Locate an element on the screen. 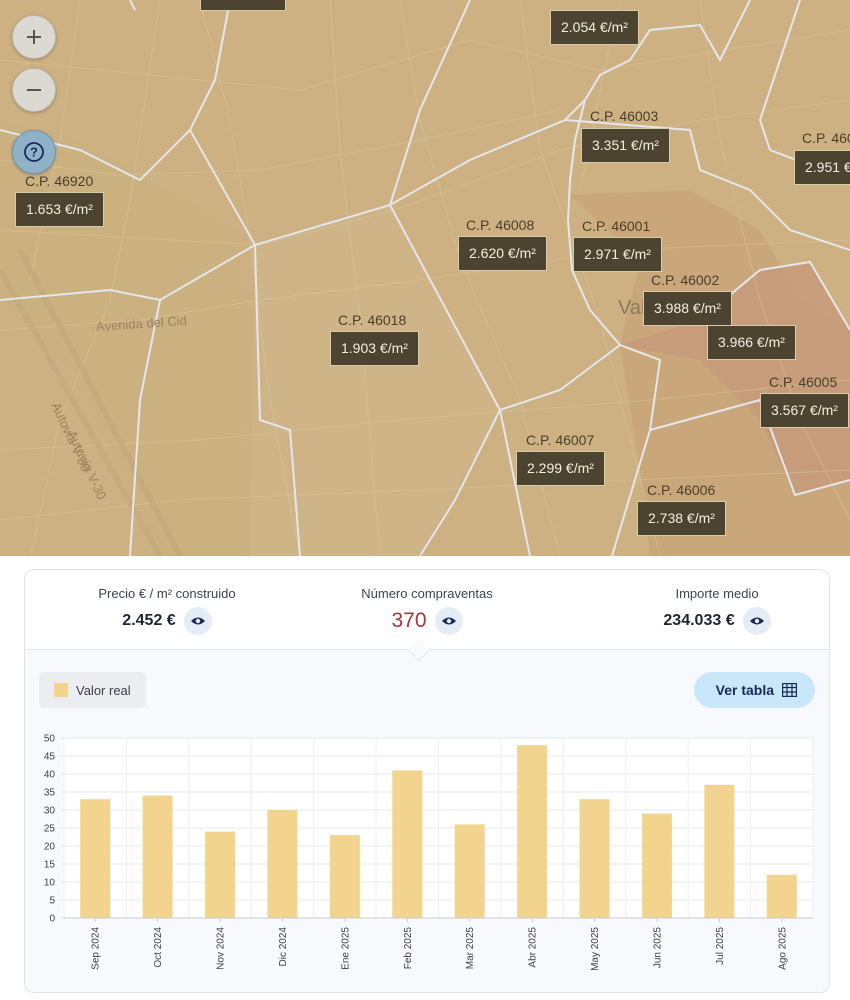 Image resolution: width=850 pixels, height=1000 pixels. zoom-out-button is located at coordinates (34, 90).